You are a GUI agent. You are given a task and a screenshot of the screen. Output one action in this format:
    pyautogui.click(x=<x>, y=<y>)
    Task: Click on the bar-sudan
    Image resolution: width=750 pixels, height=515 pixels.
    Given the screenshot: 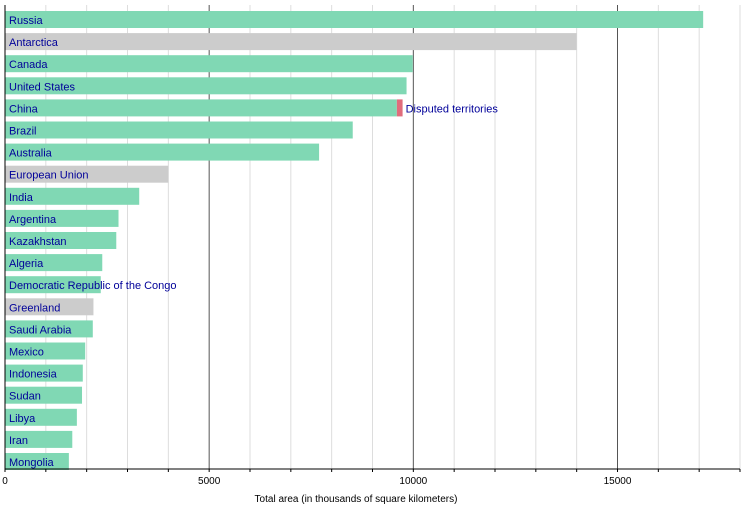 What is the action you would take?
    pyautogui.click(x=44, y=395)
    